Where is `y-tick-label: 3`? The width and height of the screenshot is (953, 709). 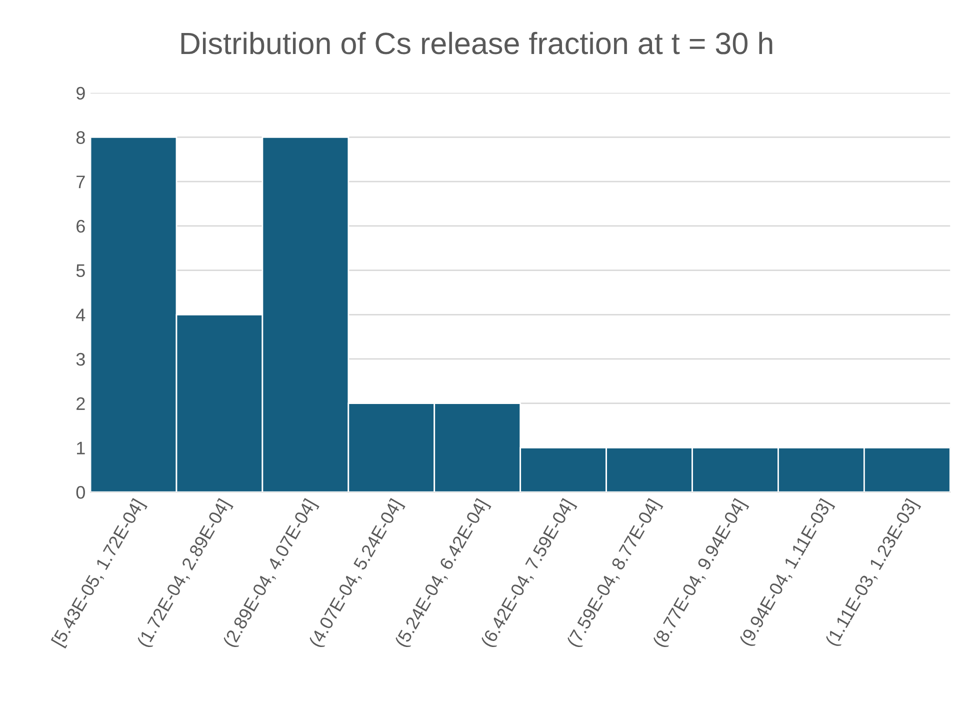 y-tick-label: 3 is located at coordinates (80, 359).